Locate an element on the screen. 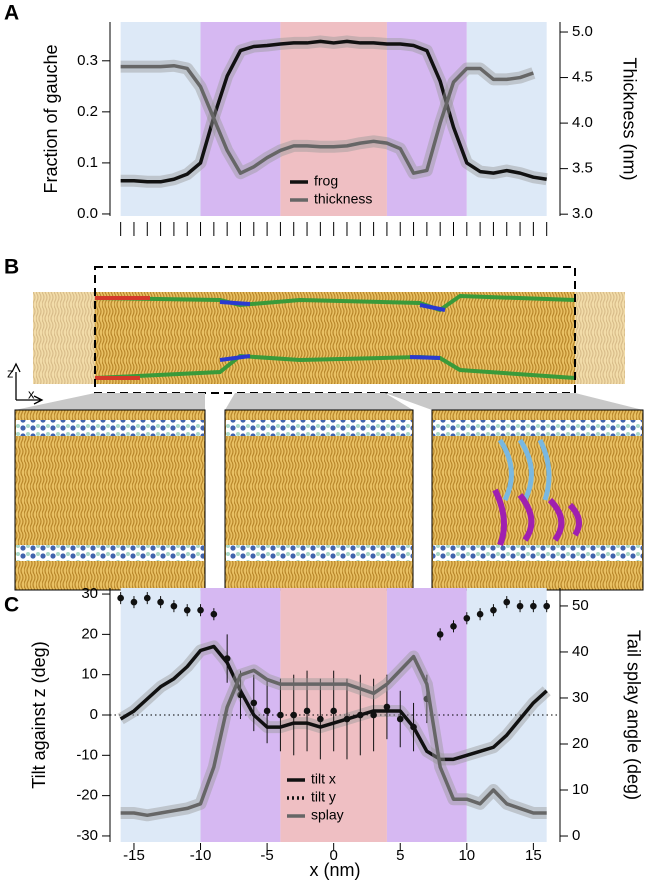 This screenshot has height=886, width=658. panel-label: C is located at coordinates (11, 605).